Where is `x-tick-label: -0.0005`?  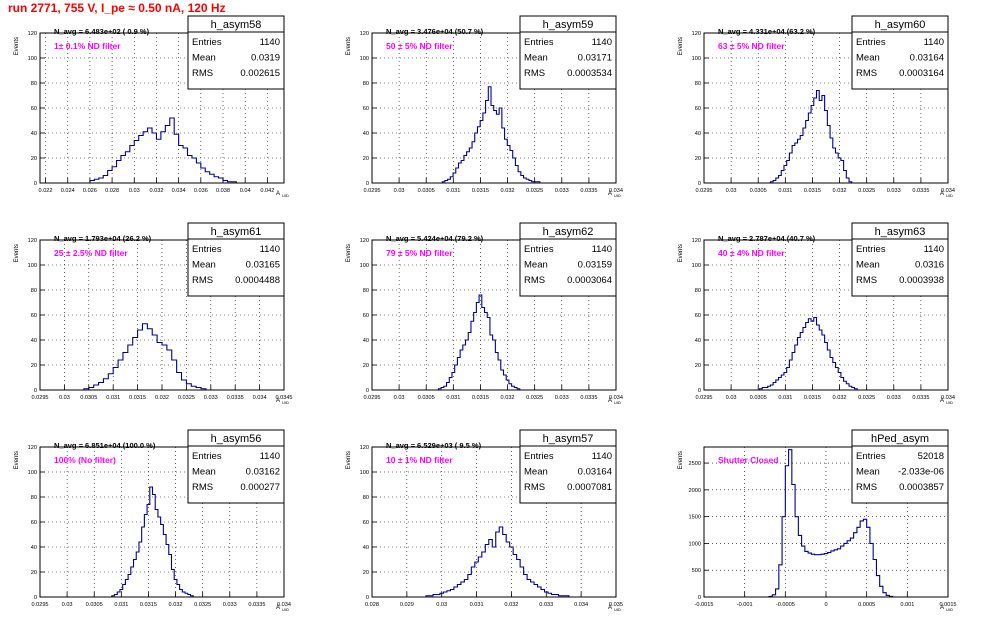 x-tick-label: -0.0005 is located at coordinates (785, 605).